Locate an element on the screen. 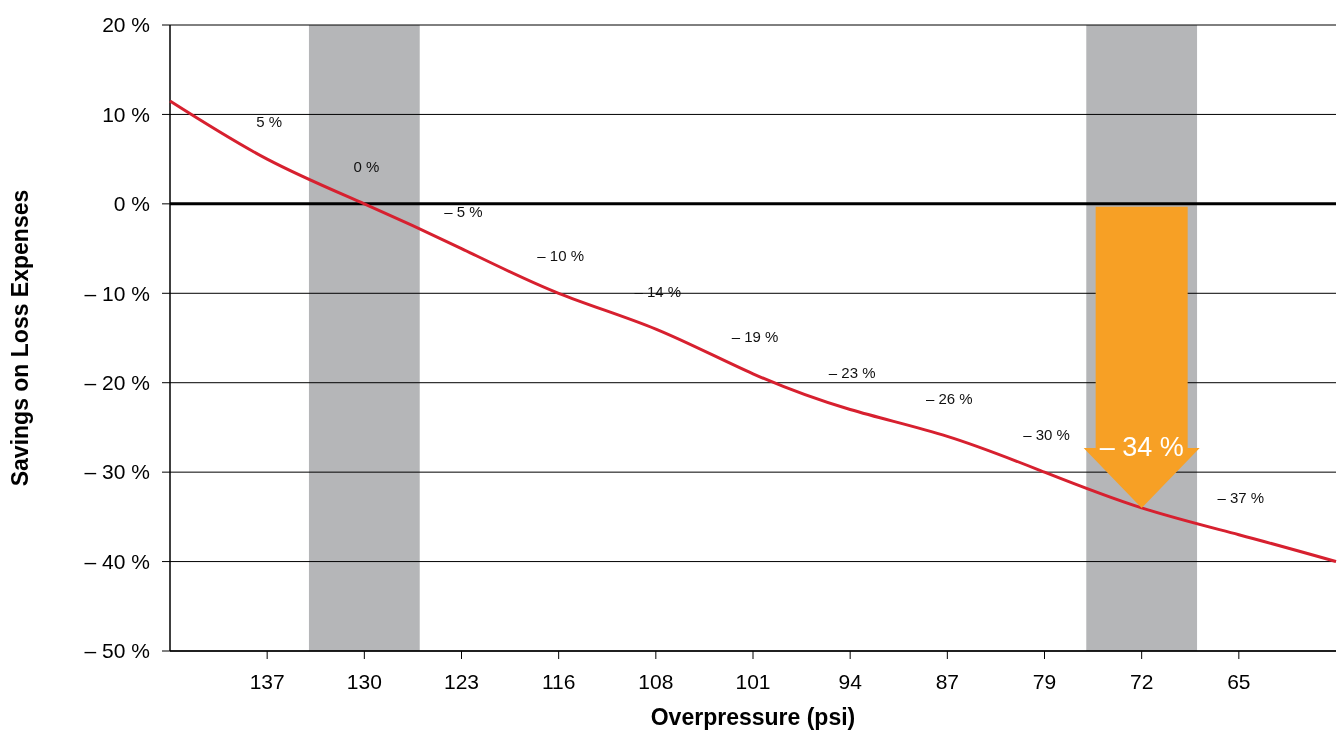  y-tick-label: – 40 % is located at coordinates (117, 561).